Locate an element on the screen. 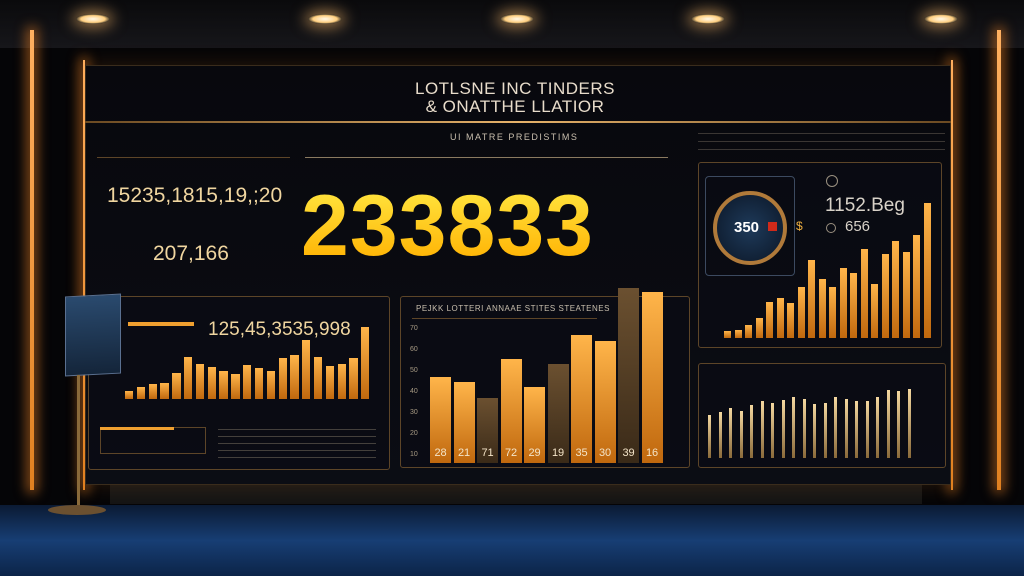 Image resolution: width=1024 pixels, height=576 pixels. target-icon is located at coordinates (832, 181).